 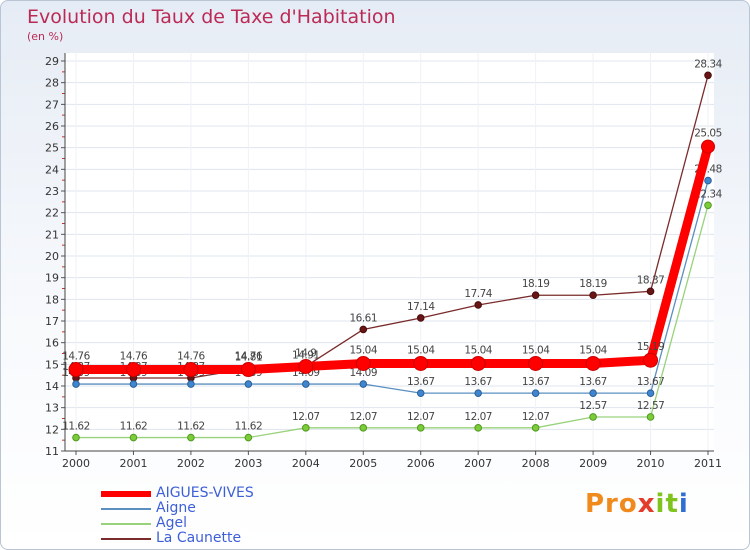 I want to click on x-tick-label-2009: 2009, so click(x=593, y=463).